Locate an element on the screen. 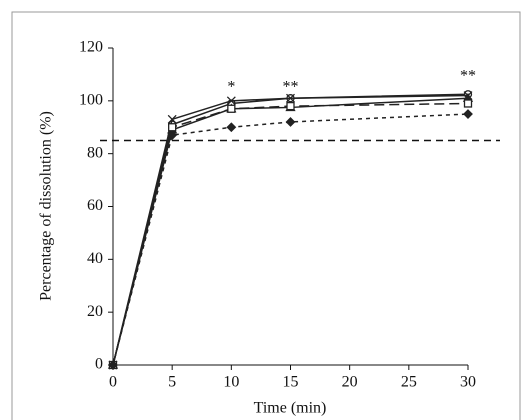 The height and width of the screenshot is (420, 524). y-tick-label: 120 is located at coordinates (91, 47).